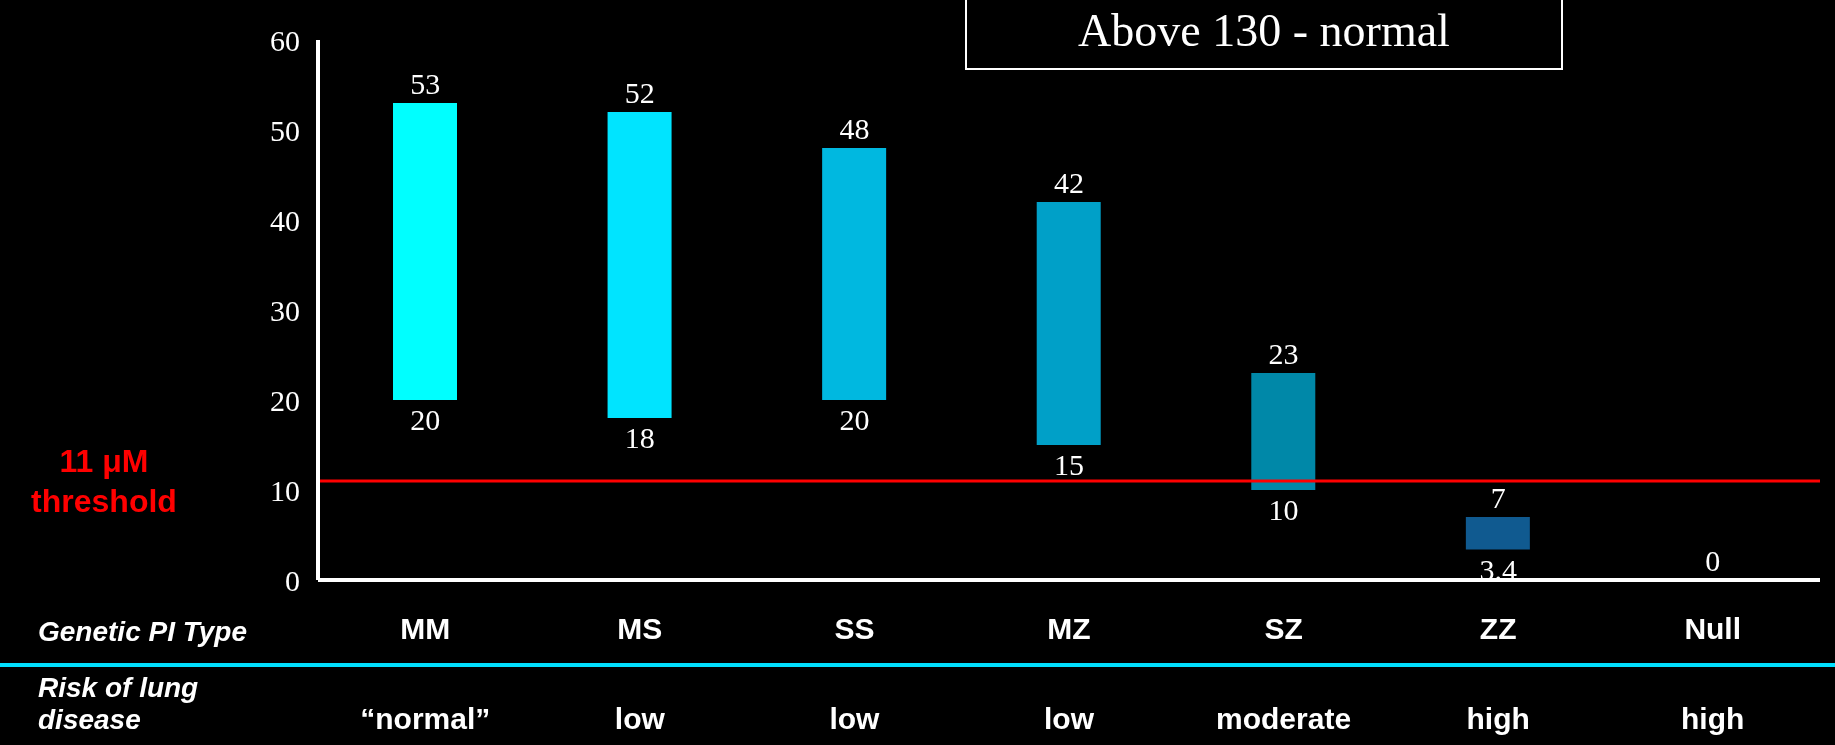 The width and height of the screenshot is (1835, 745). What do you see at coordinates (1283, 510) in the screenshot?
I see `annotation: 10` at bounding box center [1283, 510].